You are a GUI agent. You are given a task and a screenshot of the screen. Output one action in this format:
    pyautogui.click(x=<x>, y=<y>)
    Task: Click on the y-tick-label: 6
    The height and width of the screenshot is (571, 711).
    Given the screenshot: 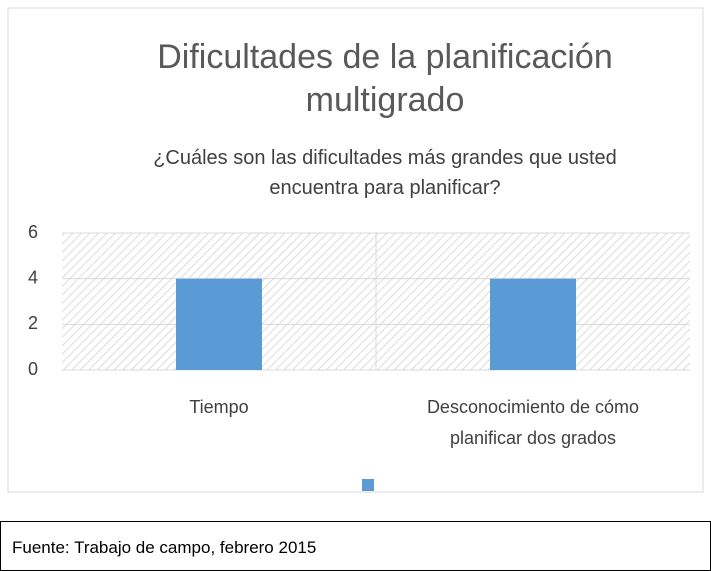 What is the action you would take?
    pyautogui.click(x=33, y=232)
    